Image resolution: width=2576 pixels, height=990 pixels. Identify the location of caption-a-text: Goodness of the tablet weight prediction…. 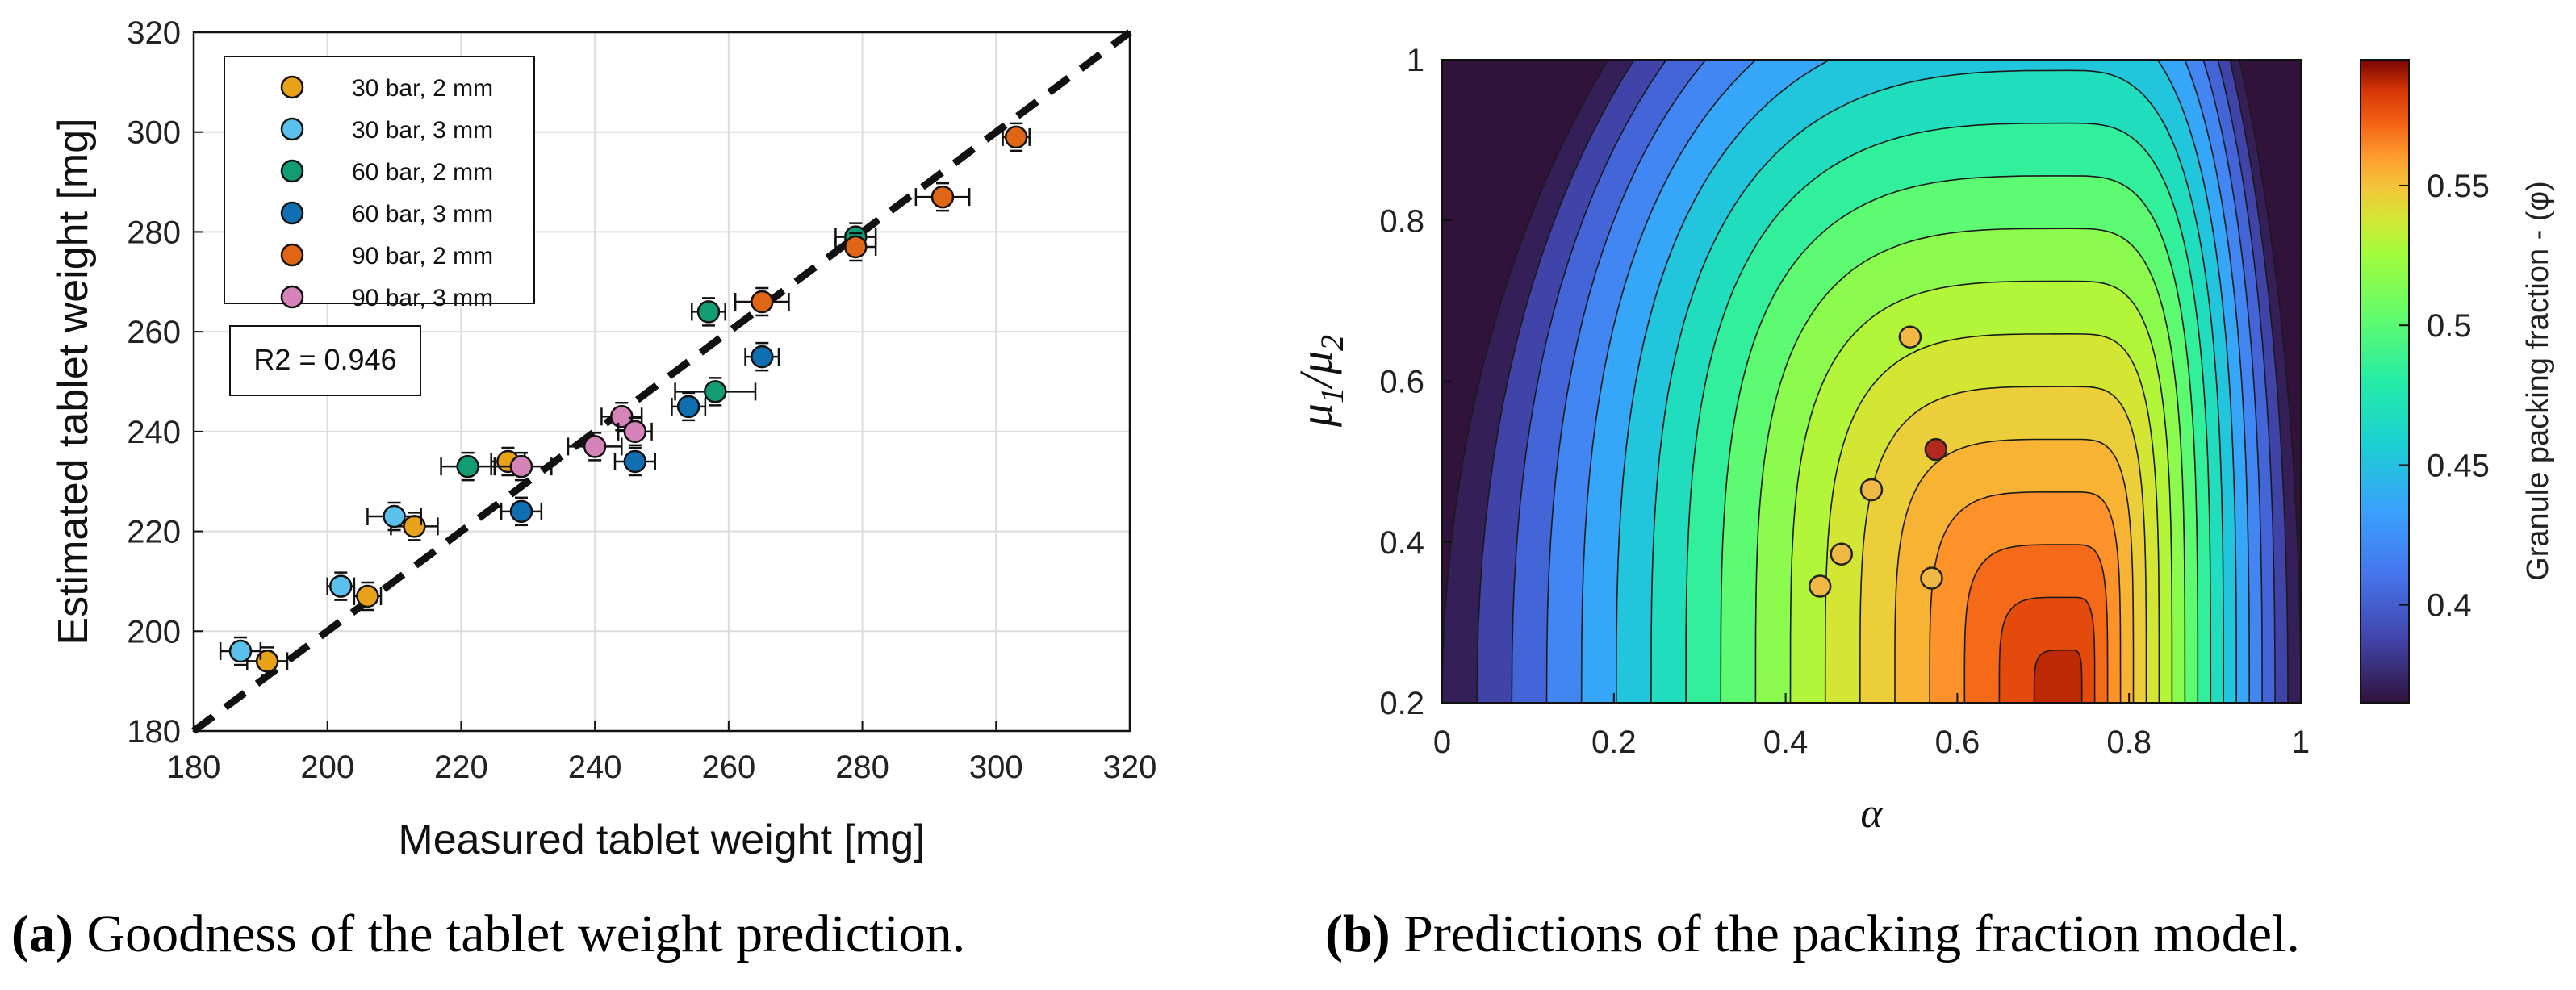
(519, 934).